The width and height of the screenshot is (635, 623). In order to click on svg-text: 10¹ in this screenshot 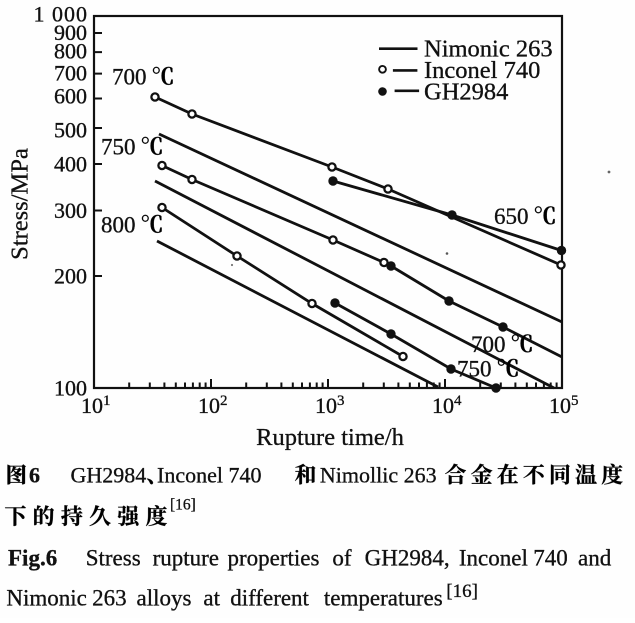, I will do `click(96, 405)`.